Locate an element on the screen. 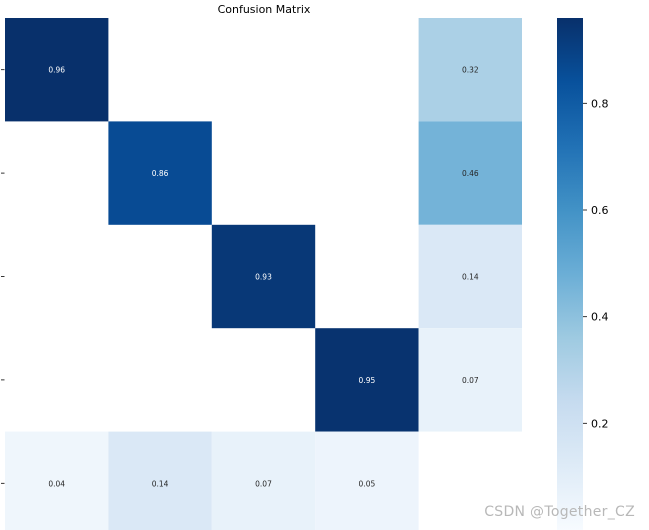  y-axis-ticks is located at coordinates (3, 276).